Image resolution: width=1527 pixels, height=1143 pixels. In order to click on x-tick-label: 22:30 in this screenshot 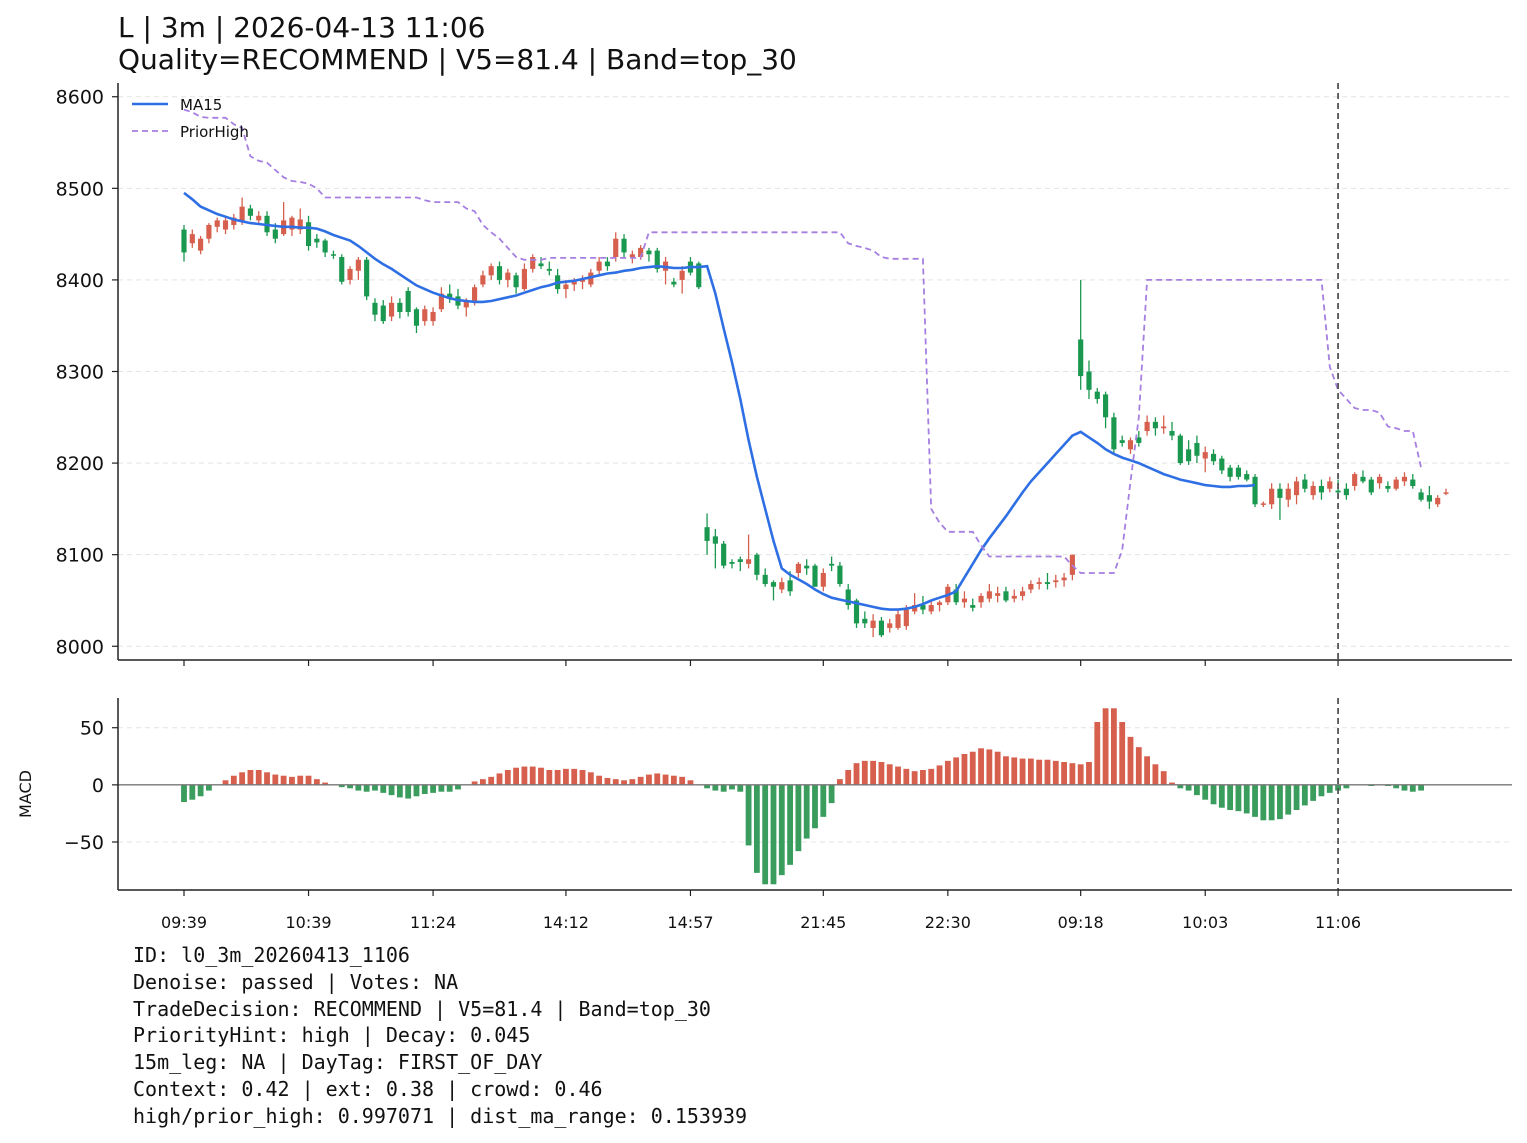, I will do `click(948, 922)`.